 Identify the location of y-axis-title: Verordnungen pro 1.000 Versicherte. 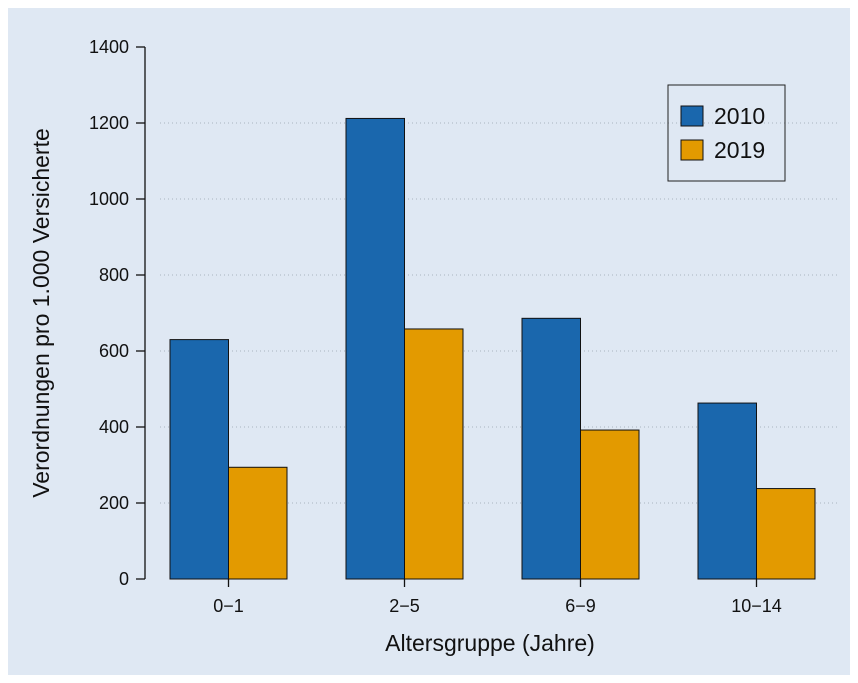
(41, 313).